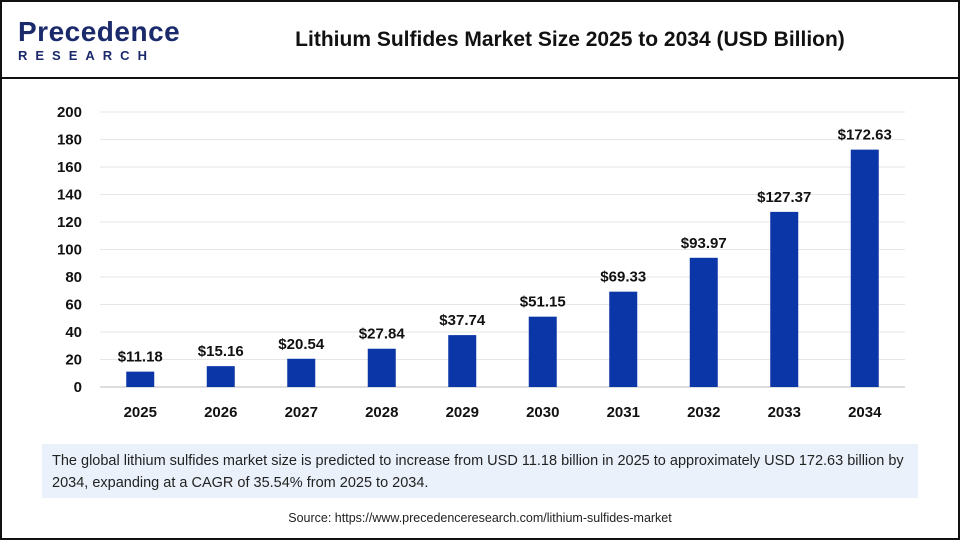  Describe the element at coordinates (73, 305) in the screenshot. I see `y-tick-label: 60` at that location.